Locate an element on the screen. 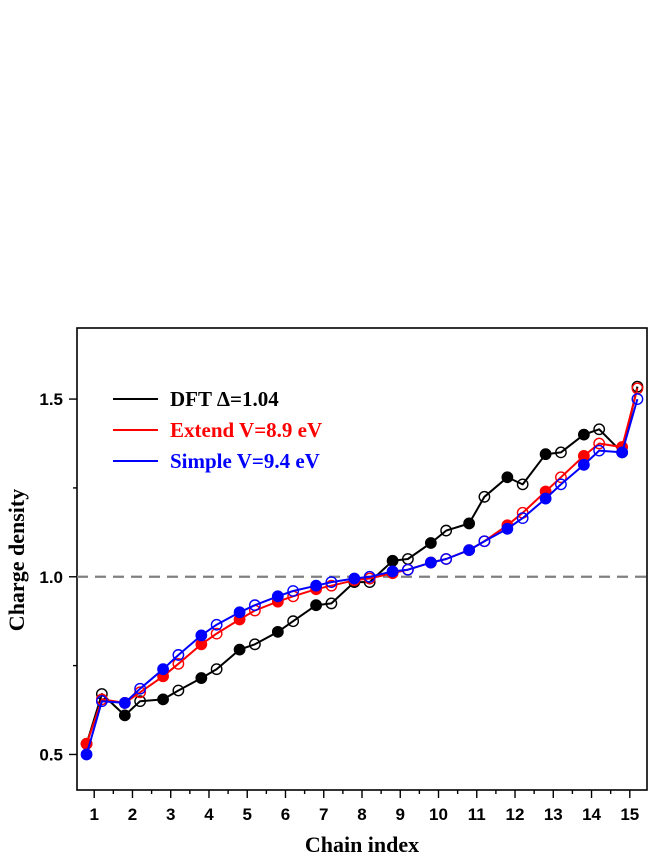 The width and height of the screenshot is (664, 860). x-tick-label-10: 10 is located at coordinates (438, 814).